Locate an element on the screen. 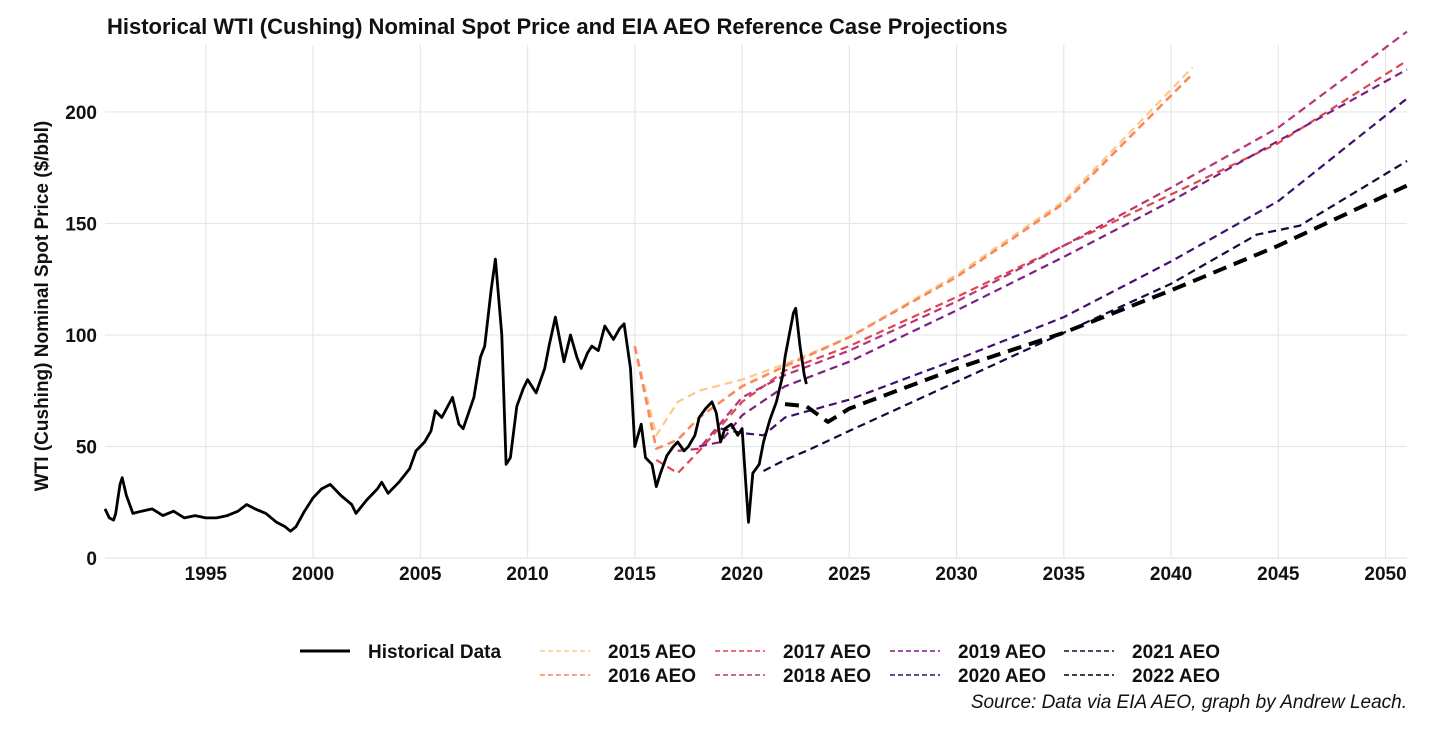 The height and width of the screenshot is (741, 1456). y-tick-label-50: 50 is located at coordinates (86, 447).